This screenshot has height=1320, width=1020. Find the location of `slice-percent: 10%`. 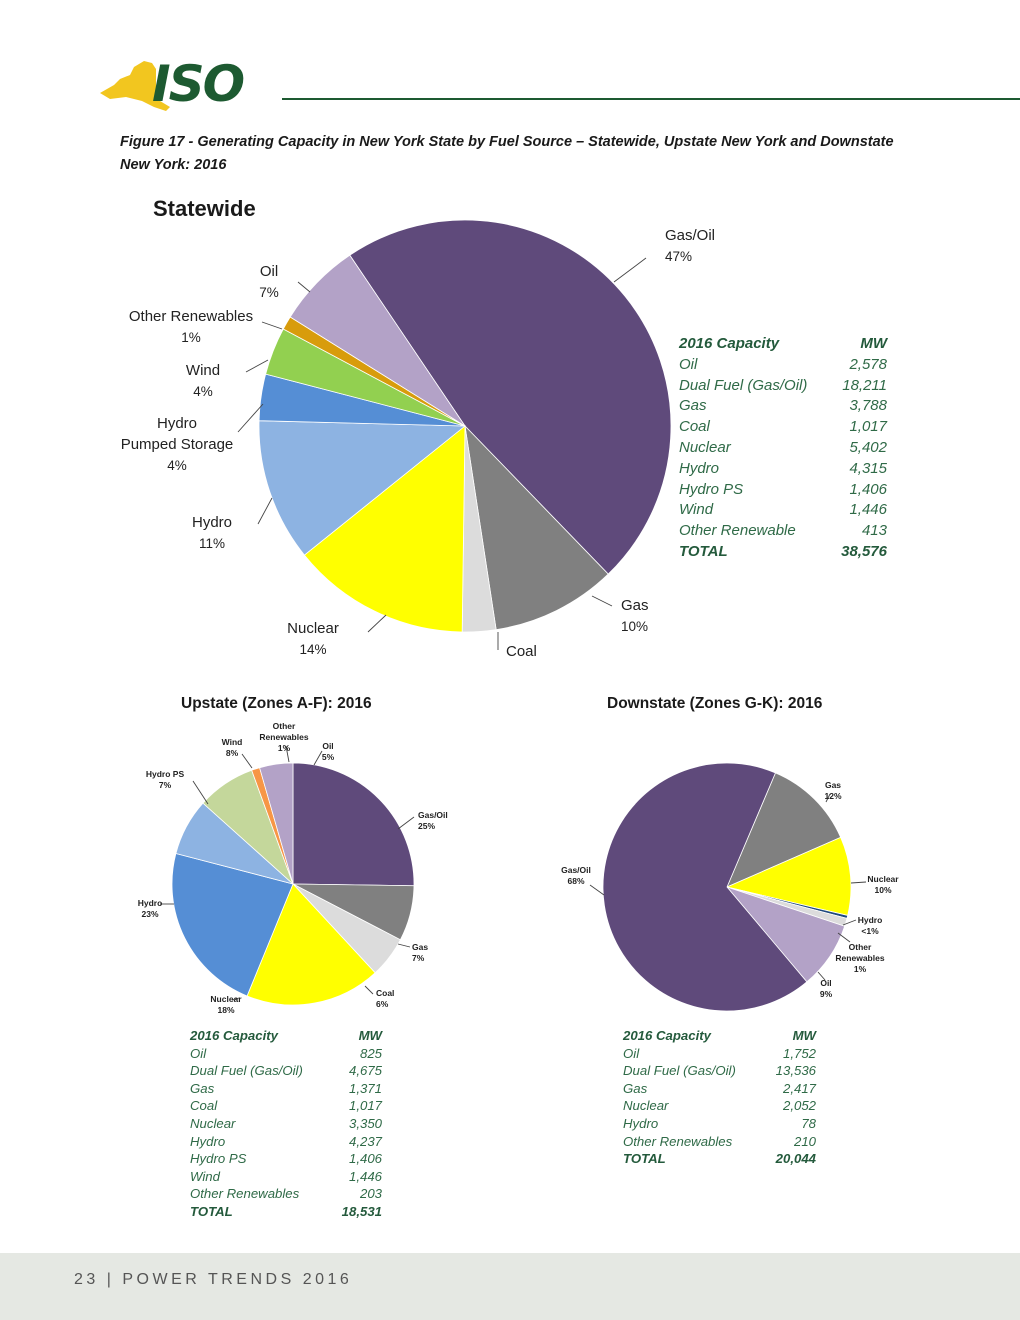

slice-percent: 10% is located at coordinates (634, 626).